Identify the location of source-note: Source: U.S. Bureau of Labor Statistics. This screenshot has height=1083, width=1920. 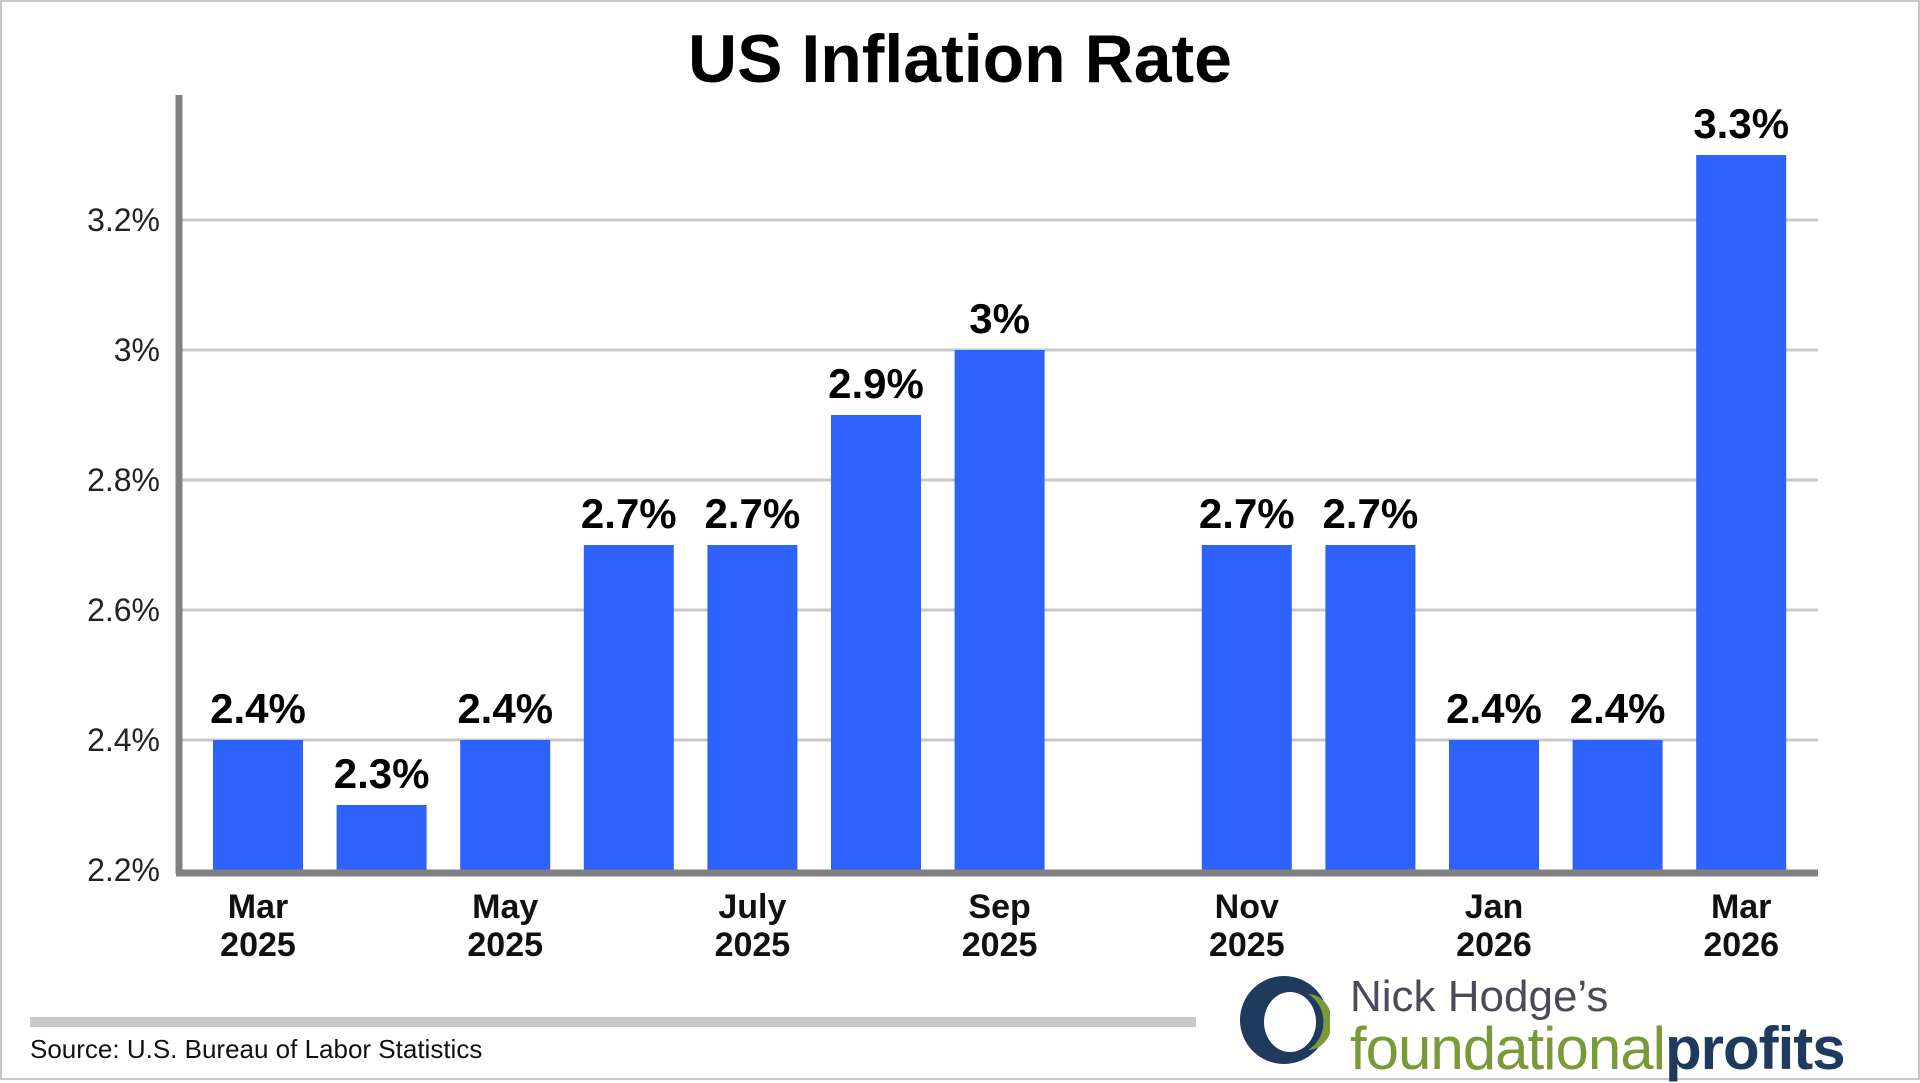
(256, 1049).